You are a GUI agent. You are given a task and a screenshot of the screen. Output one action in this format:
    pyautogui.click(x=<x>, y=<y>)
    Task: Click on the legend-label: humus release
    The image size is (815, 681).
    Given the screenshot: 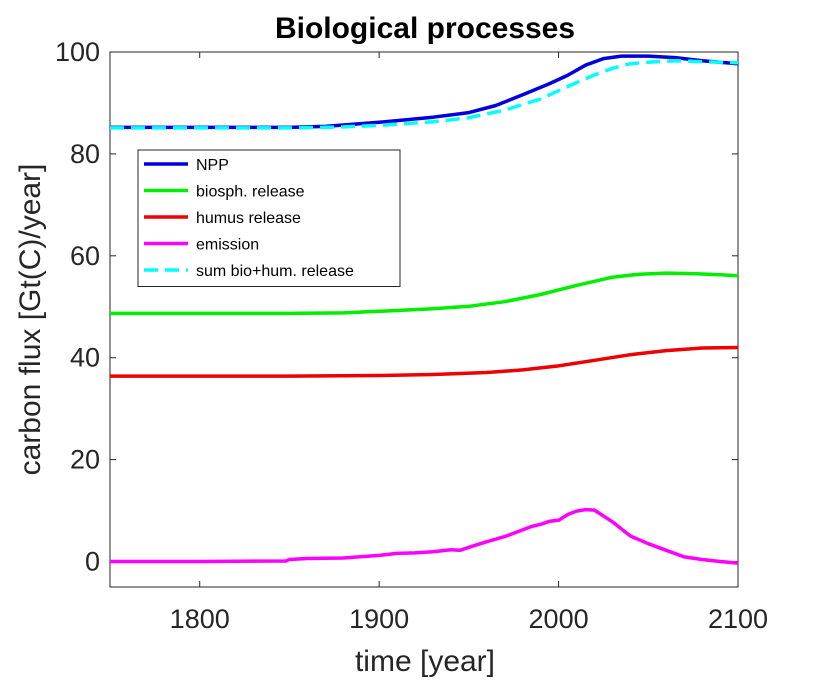 What is the action you would take?
    pyautogui.click(x=248, y=218)
    